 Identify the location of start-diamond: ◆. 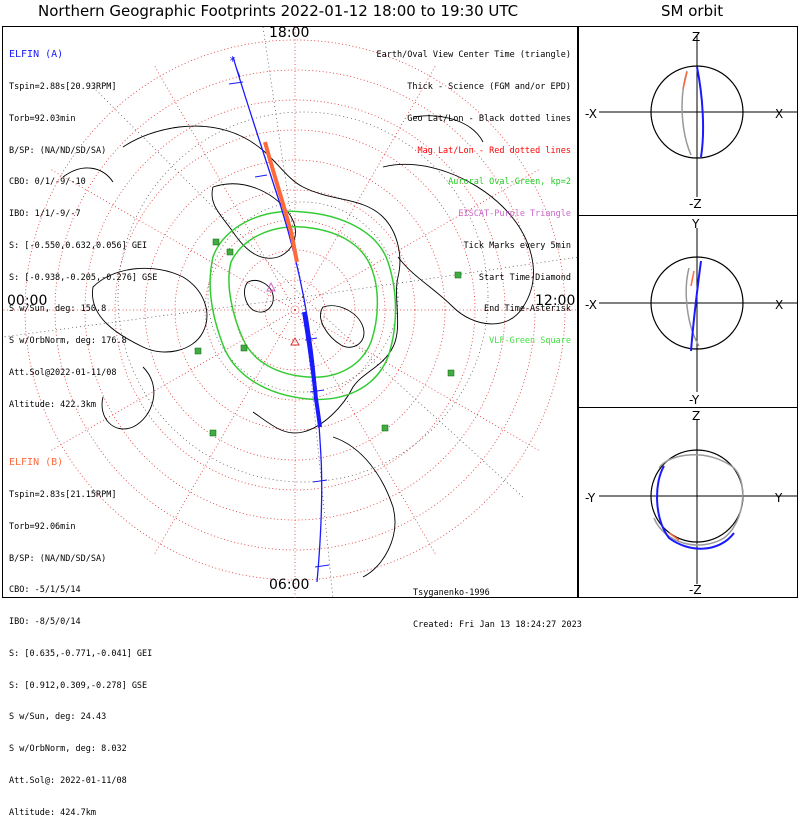
(317, 598).